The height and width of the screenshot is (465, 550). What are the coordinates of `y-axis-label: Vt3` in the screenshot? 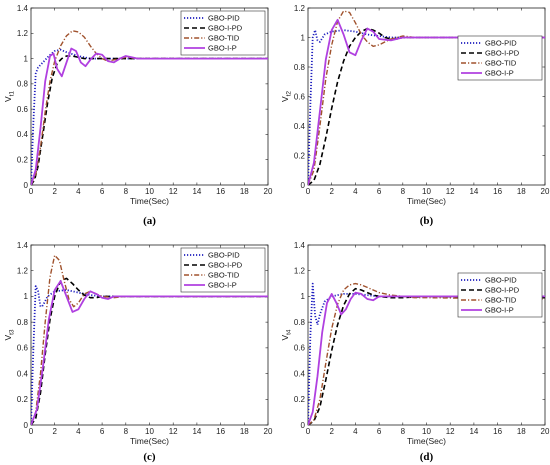 It's located at (9, 334).